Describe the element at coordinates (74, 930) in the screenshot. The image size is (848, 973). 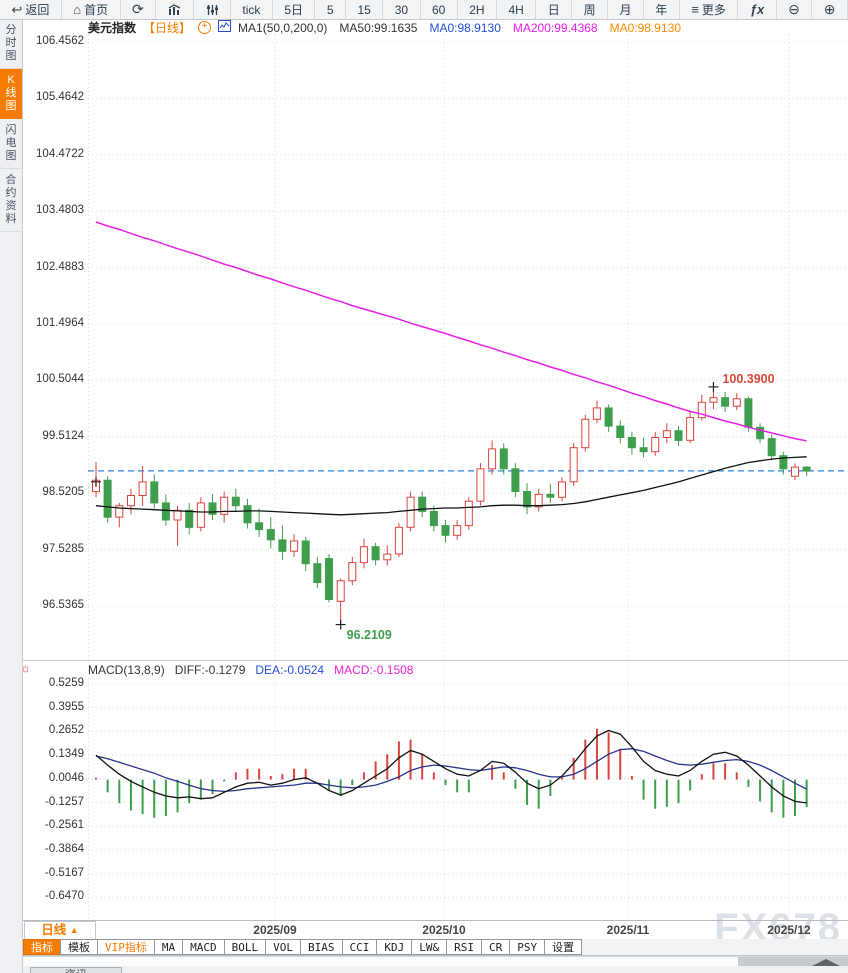
I see `chevron-up-icon: ▲` at that location.